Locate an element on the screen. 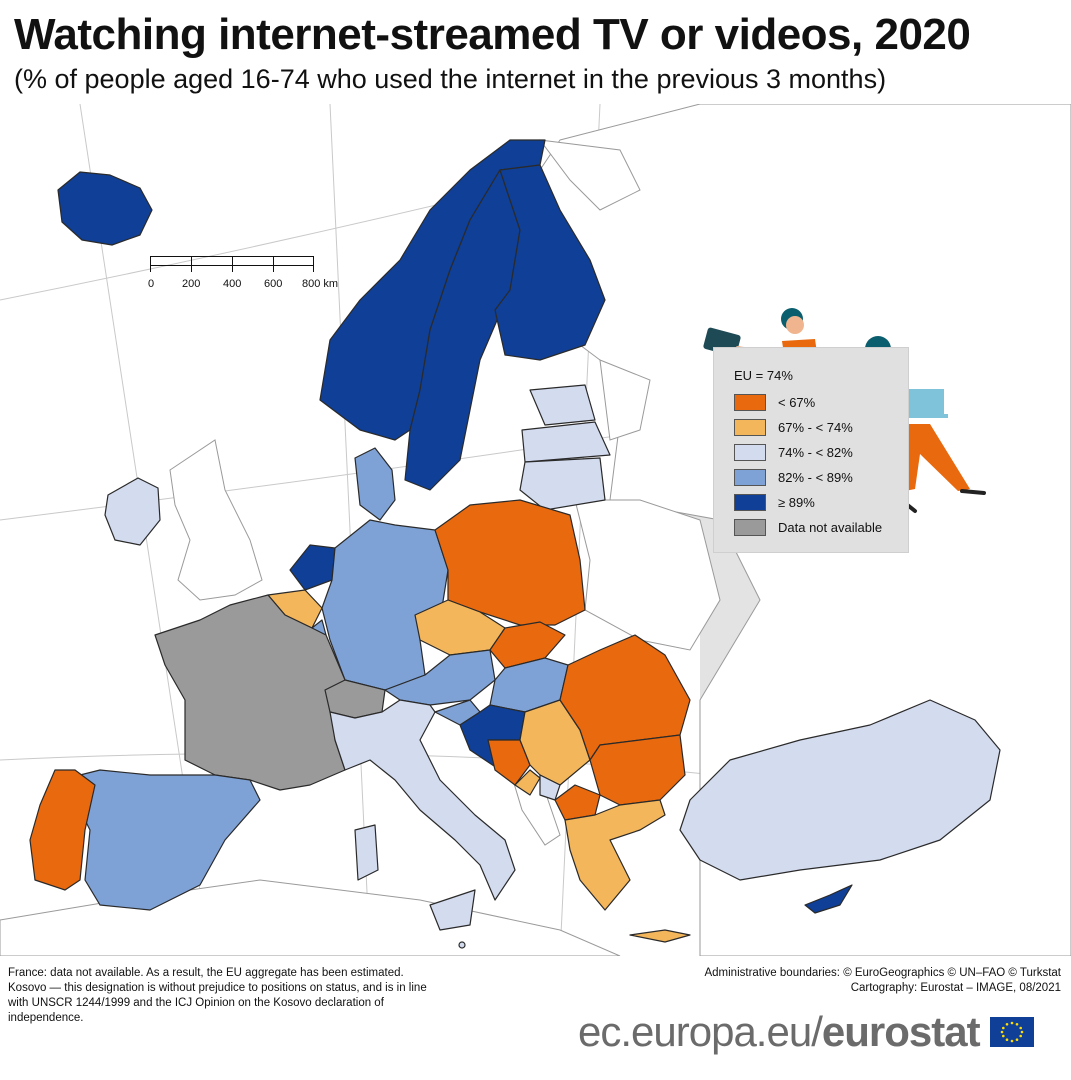 The height and width of the screenshot is (1080, 1071). country-bosnia is located at coordinates (509, 762).